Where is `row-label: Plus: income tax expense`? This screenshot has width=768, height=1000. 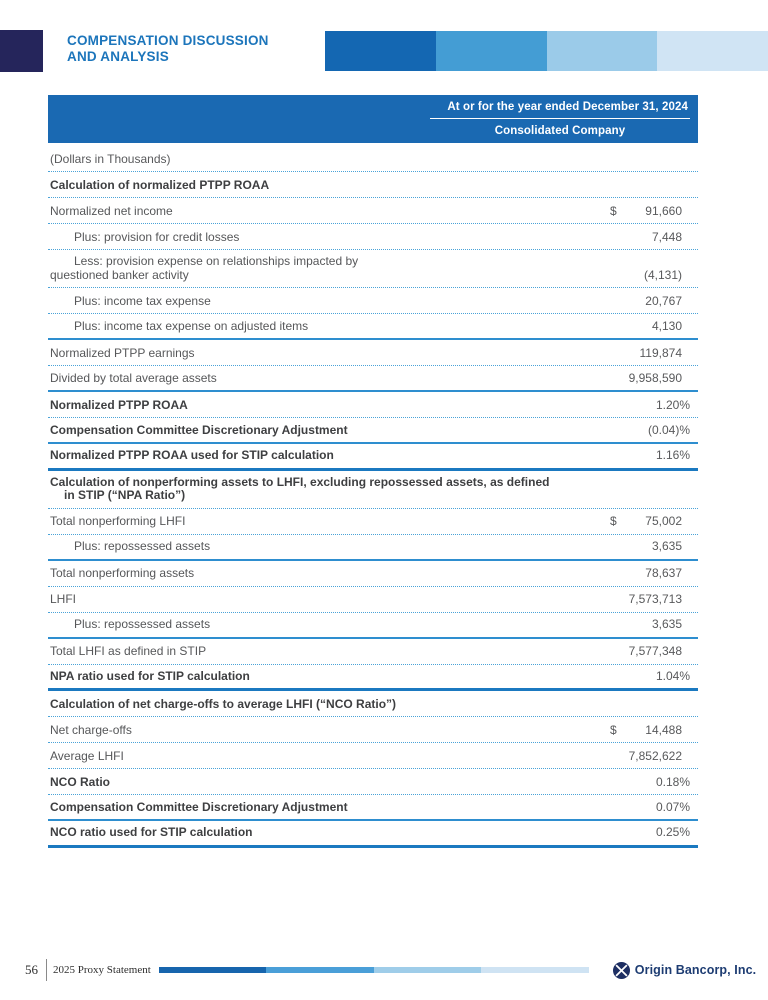
row-label: Plus: income tax expense is located at coordinates (142, 300).